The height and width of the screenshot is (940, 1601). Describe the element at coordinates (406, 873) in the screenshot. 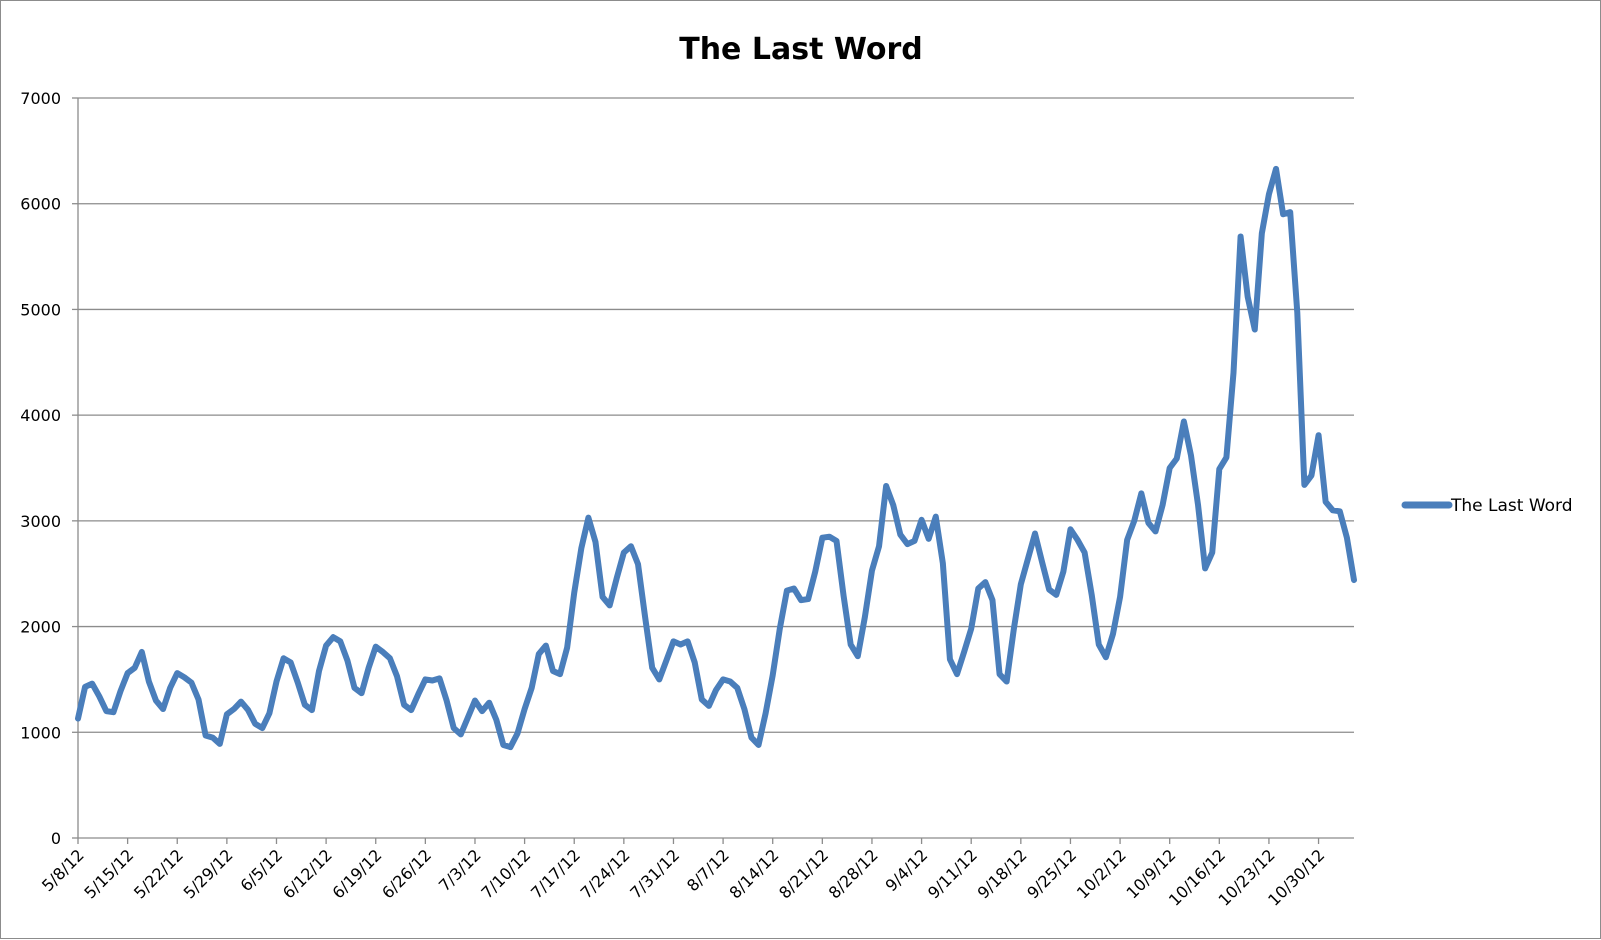

I see `x-tick-label: 6/26/12` at that location.